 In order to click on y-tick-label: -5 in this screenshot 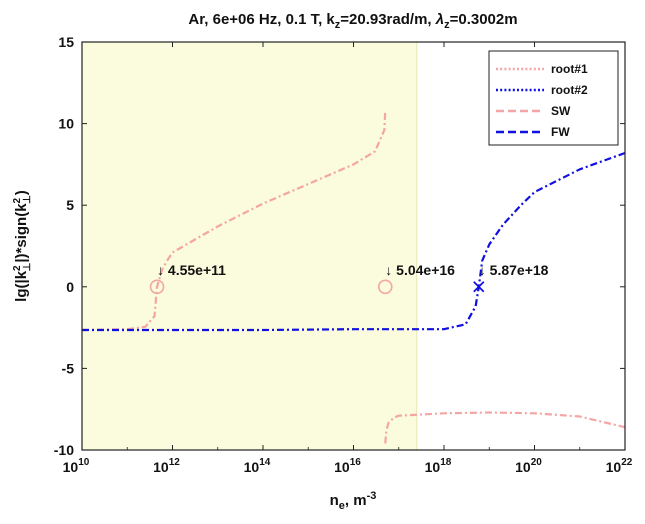, I will do `click(68, 368)`.